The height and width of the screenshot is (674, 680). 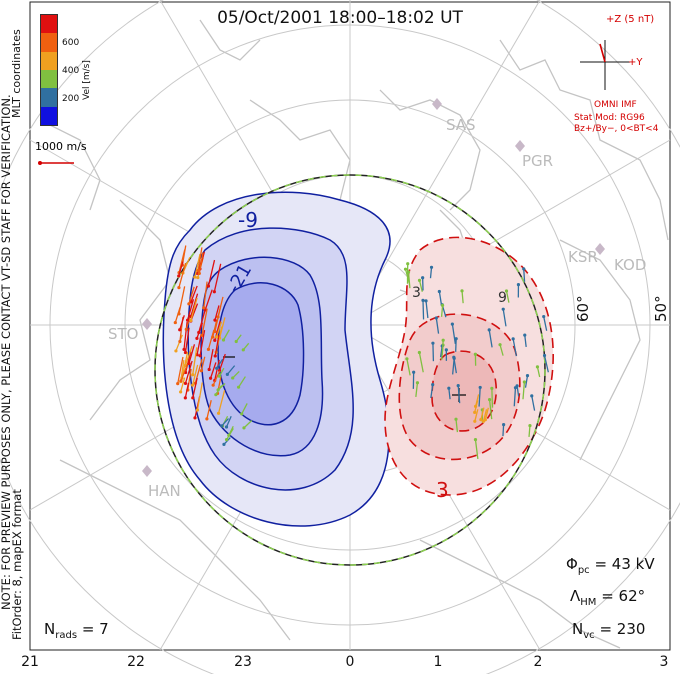 What do you see at coordinates (66, 635) in the screenshot?
I see `stat-n-rads-sub: rads` at bounding box center [66, 635].